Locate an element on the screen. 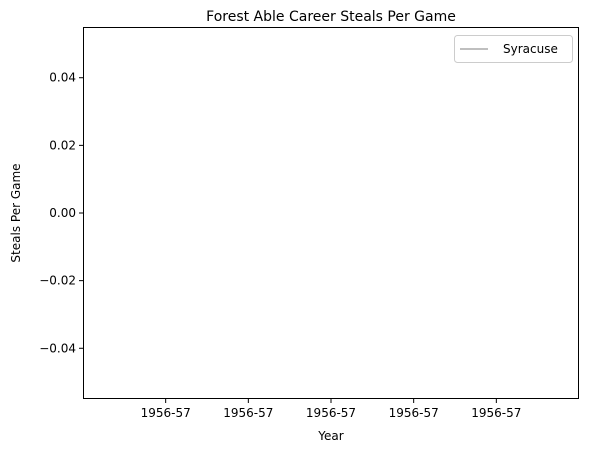 This screenshot has width=591, height=453. legend-label: Syracuse is located at coordinates (530, 49).